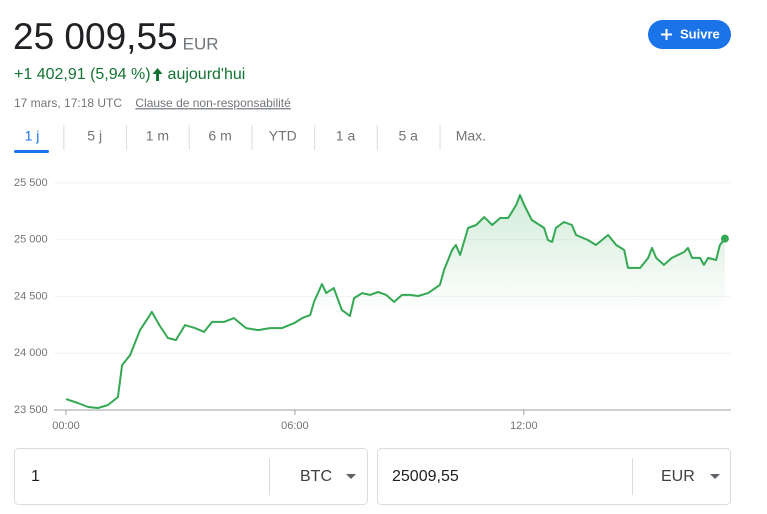  I want to click on range-tabs: 1 j 5 j 1 m 6 m YTD 1 a 5 a Max., so click(250, 139).